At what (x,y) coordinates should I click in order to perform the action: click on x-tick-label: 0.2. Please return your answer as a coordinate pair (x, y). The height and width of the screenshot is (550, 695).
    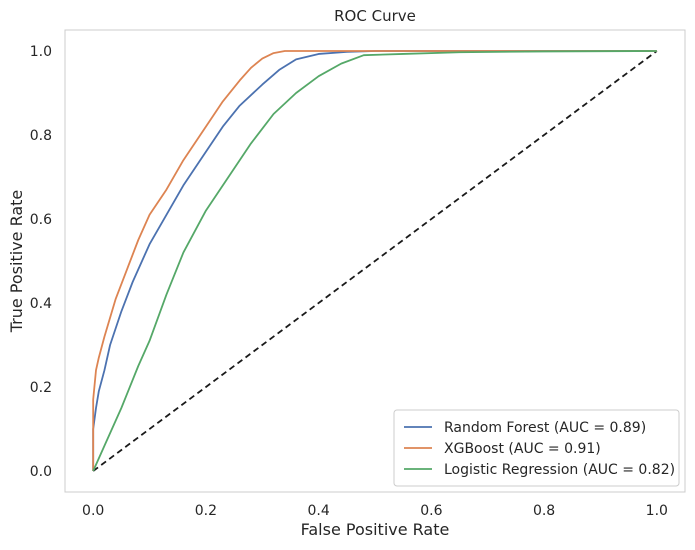
    Looking at the image, I should click on (206, 511).